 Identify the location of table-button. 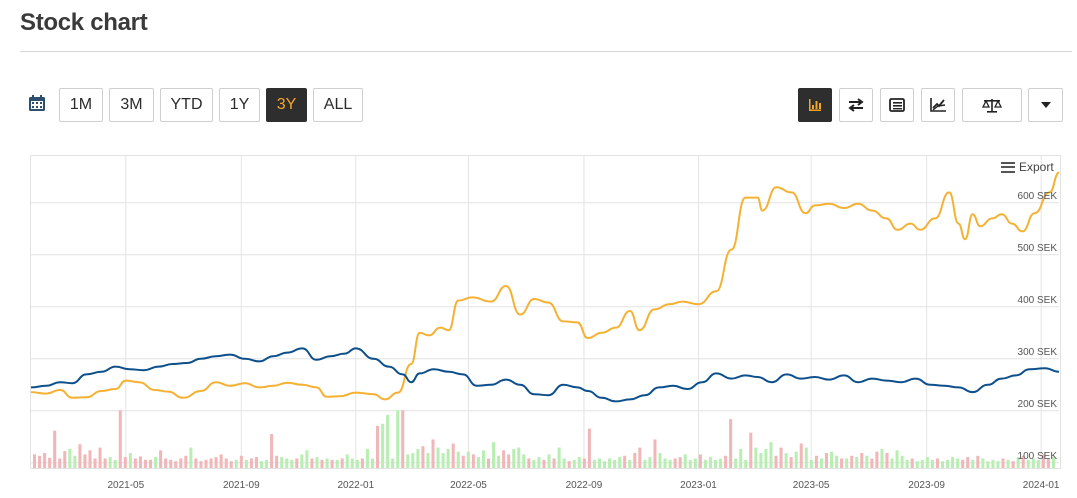
(897, 105).